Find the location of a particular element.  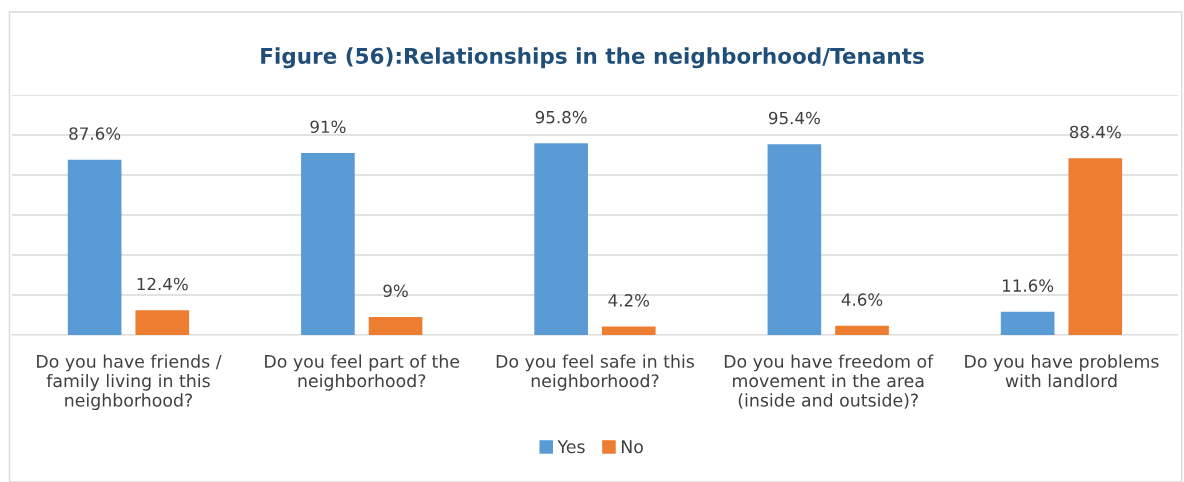

data-label: 88.4% is located at coordinates (1095, 132).